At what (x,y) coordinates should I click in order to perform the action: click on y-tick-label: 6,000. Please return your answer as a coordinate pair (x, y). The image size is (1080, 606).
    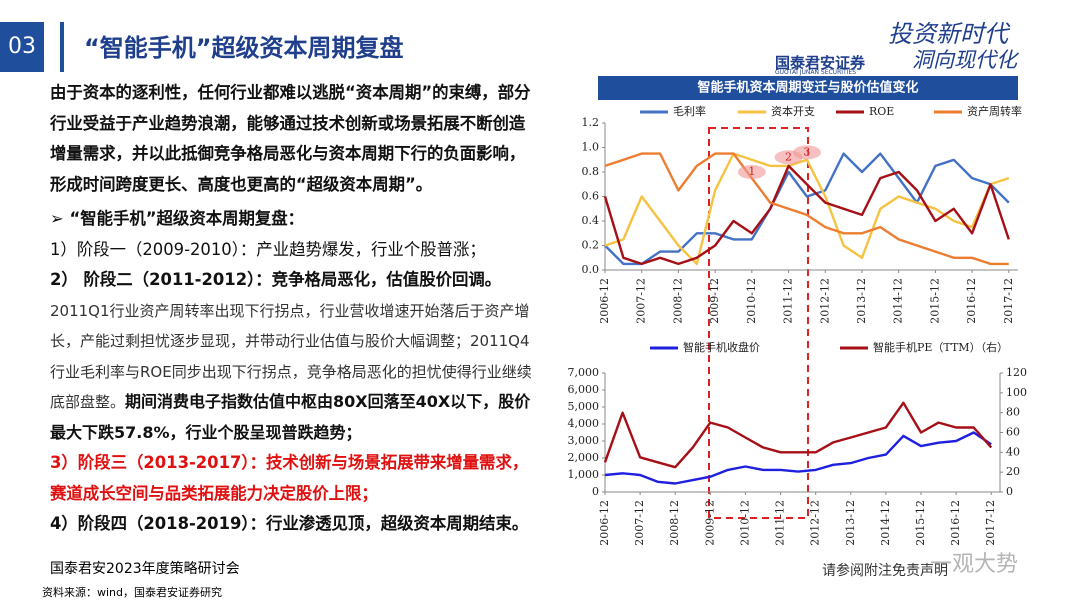
    Looking at the image, I should click on (584, 389).